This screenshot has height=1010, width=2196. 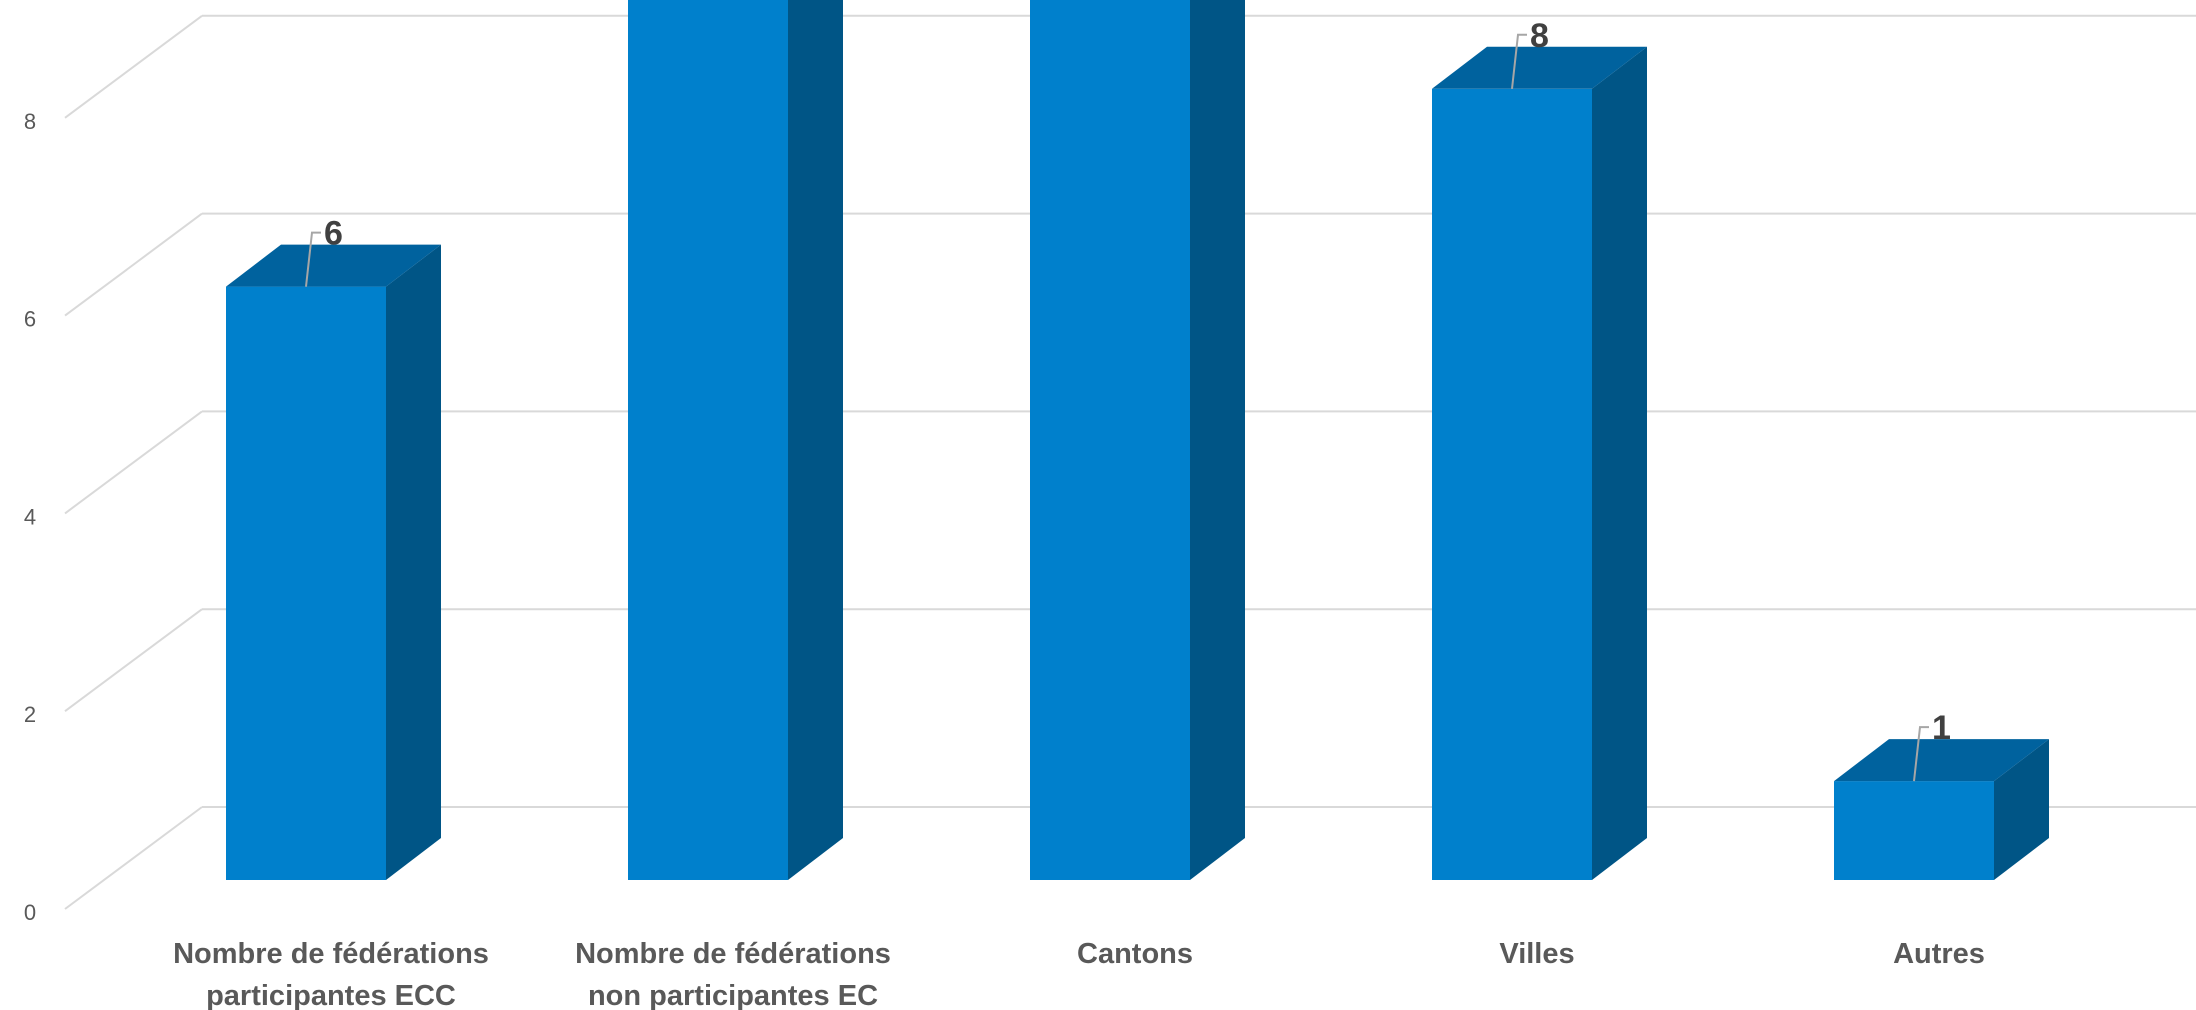 What do you see at coordinates (1941, 728) in the screenshot?
I see `data-label: 1` at bounding box center [1941, 728].